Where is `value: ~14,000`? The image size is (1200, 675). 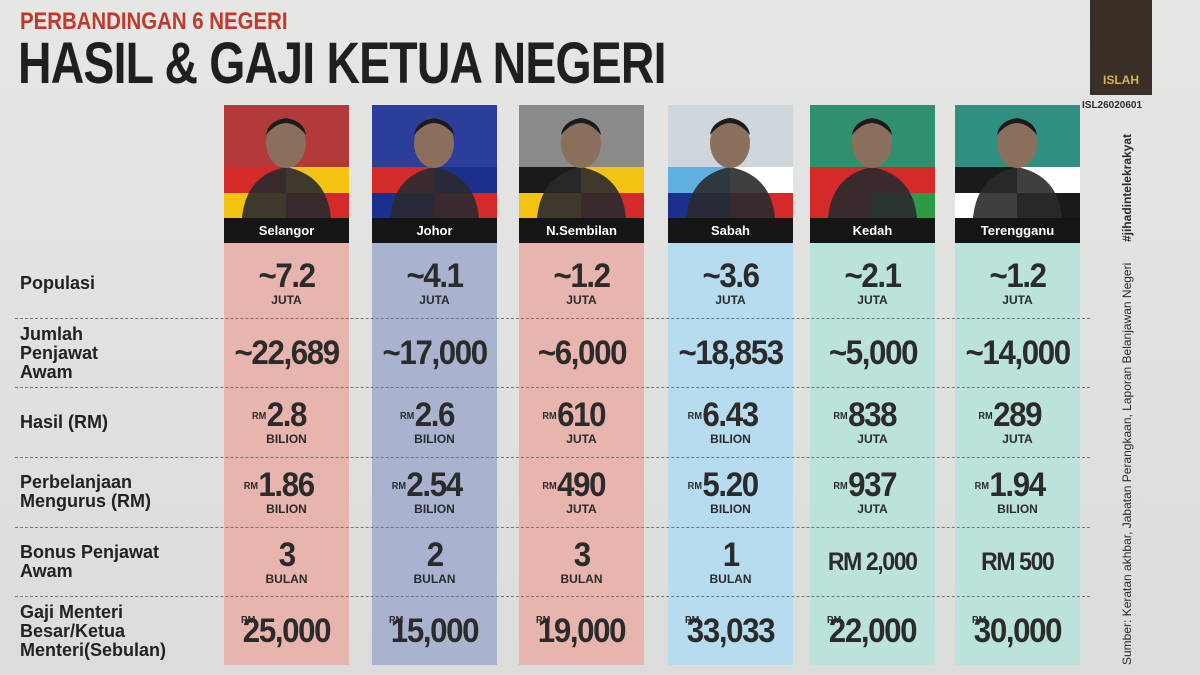
value: ~14,000 is located at coordinates (1018, 353).